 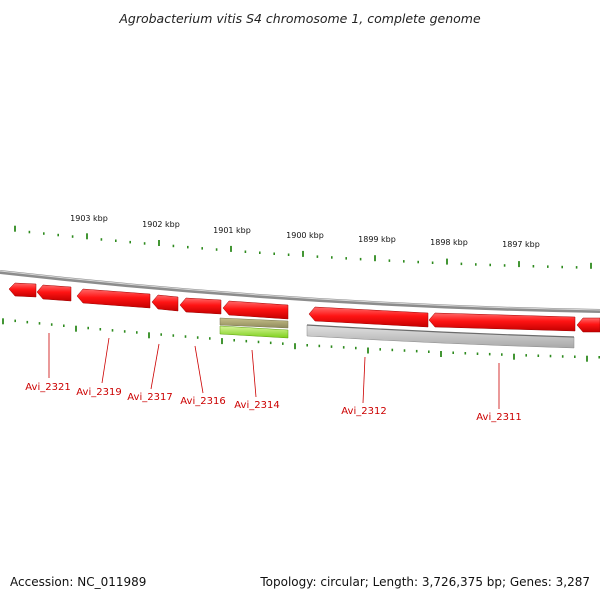 I want to click on lower-tick-row, so click(x=301, y=340).